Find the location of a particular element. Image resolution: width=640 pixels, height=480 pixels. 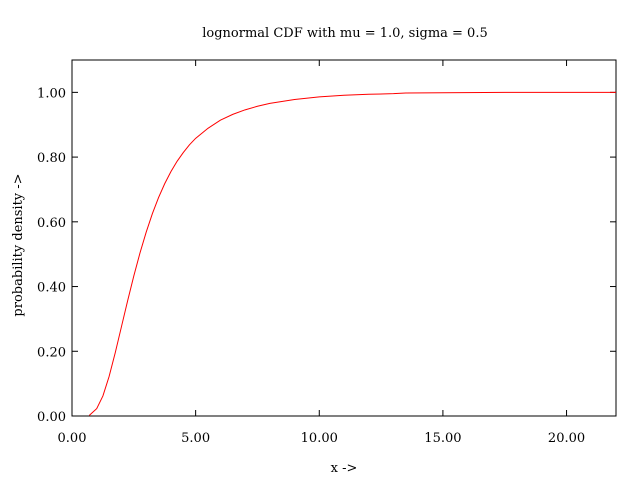

x-tick-label: 20.00 is located at coordinates (566, 438).